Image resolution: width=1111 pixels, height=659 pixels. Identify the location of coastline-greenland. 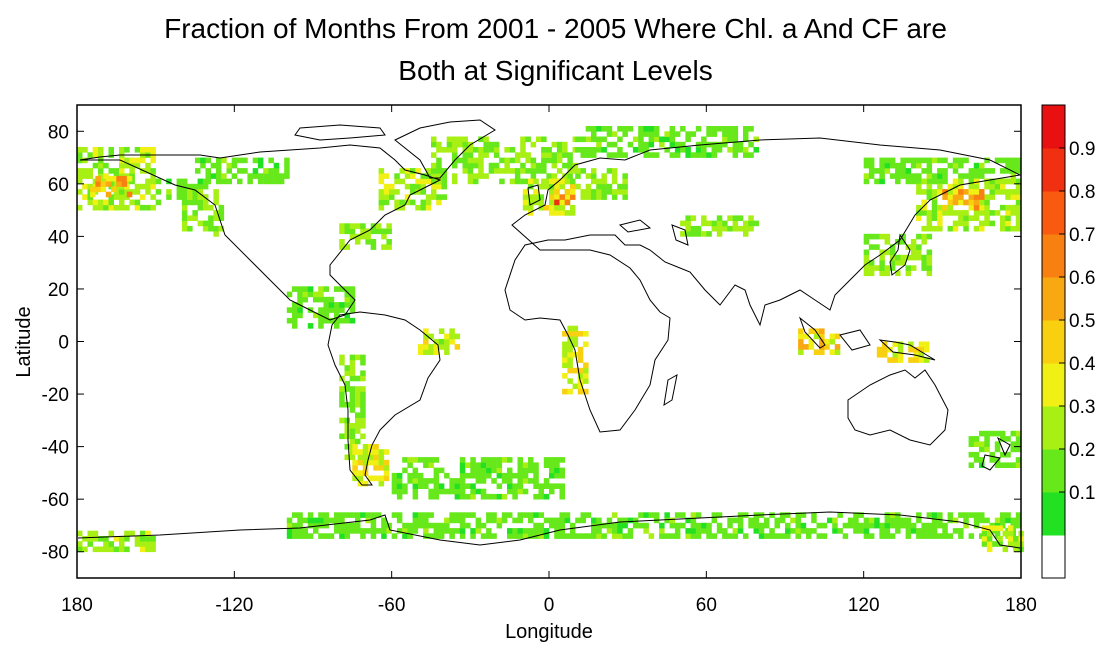
(445, 149).